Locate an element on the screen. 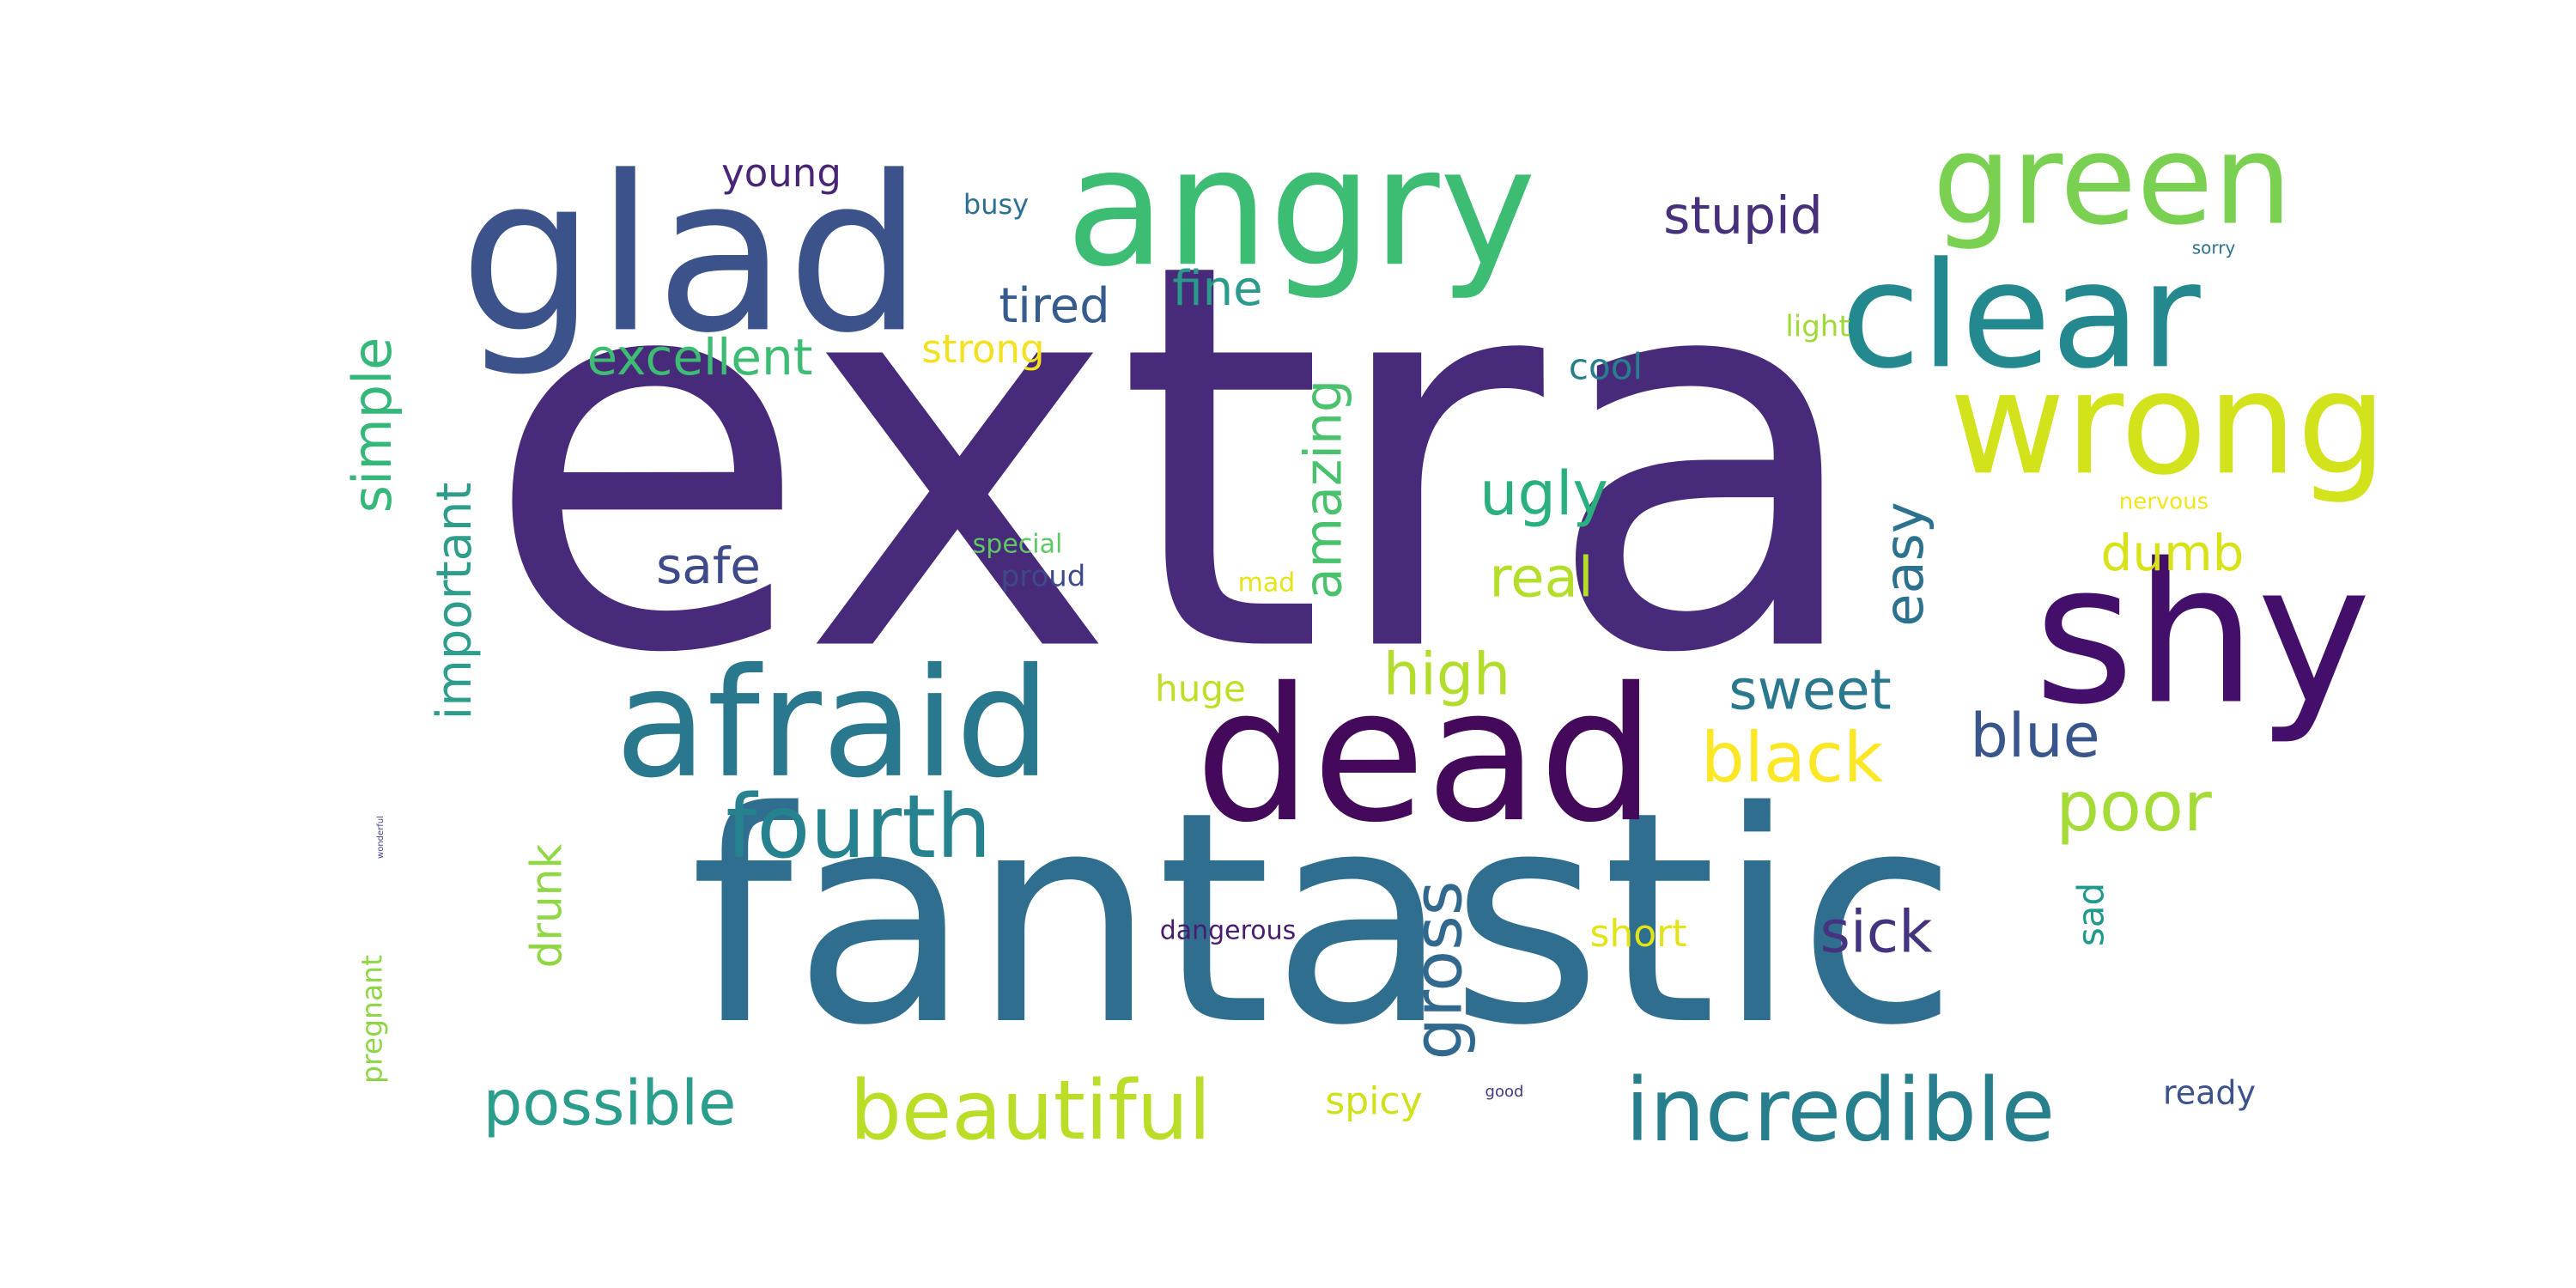 This screenshot has width=2576, height=1288. word-dead: dead is located at coordinates (1426, 755).